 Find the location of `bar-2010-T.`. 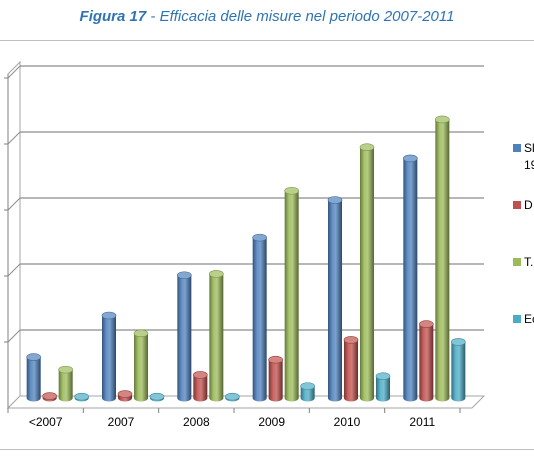

bar-2010-T. is located at coordinates (367, 272).